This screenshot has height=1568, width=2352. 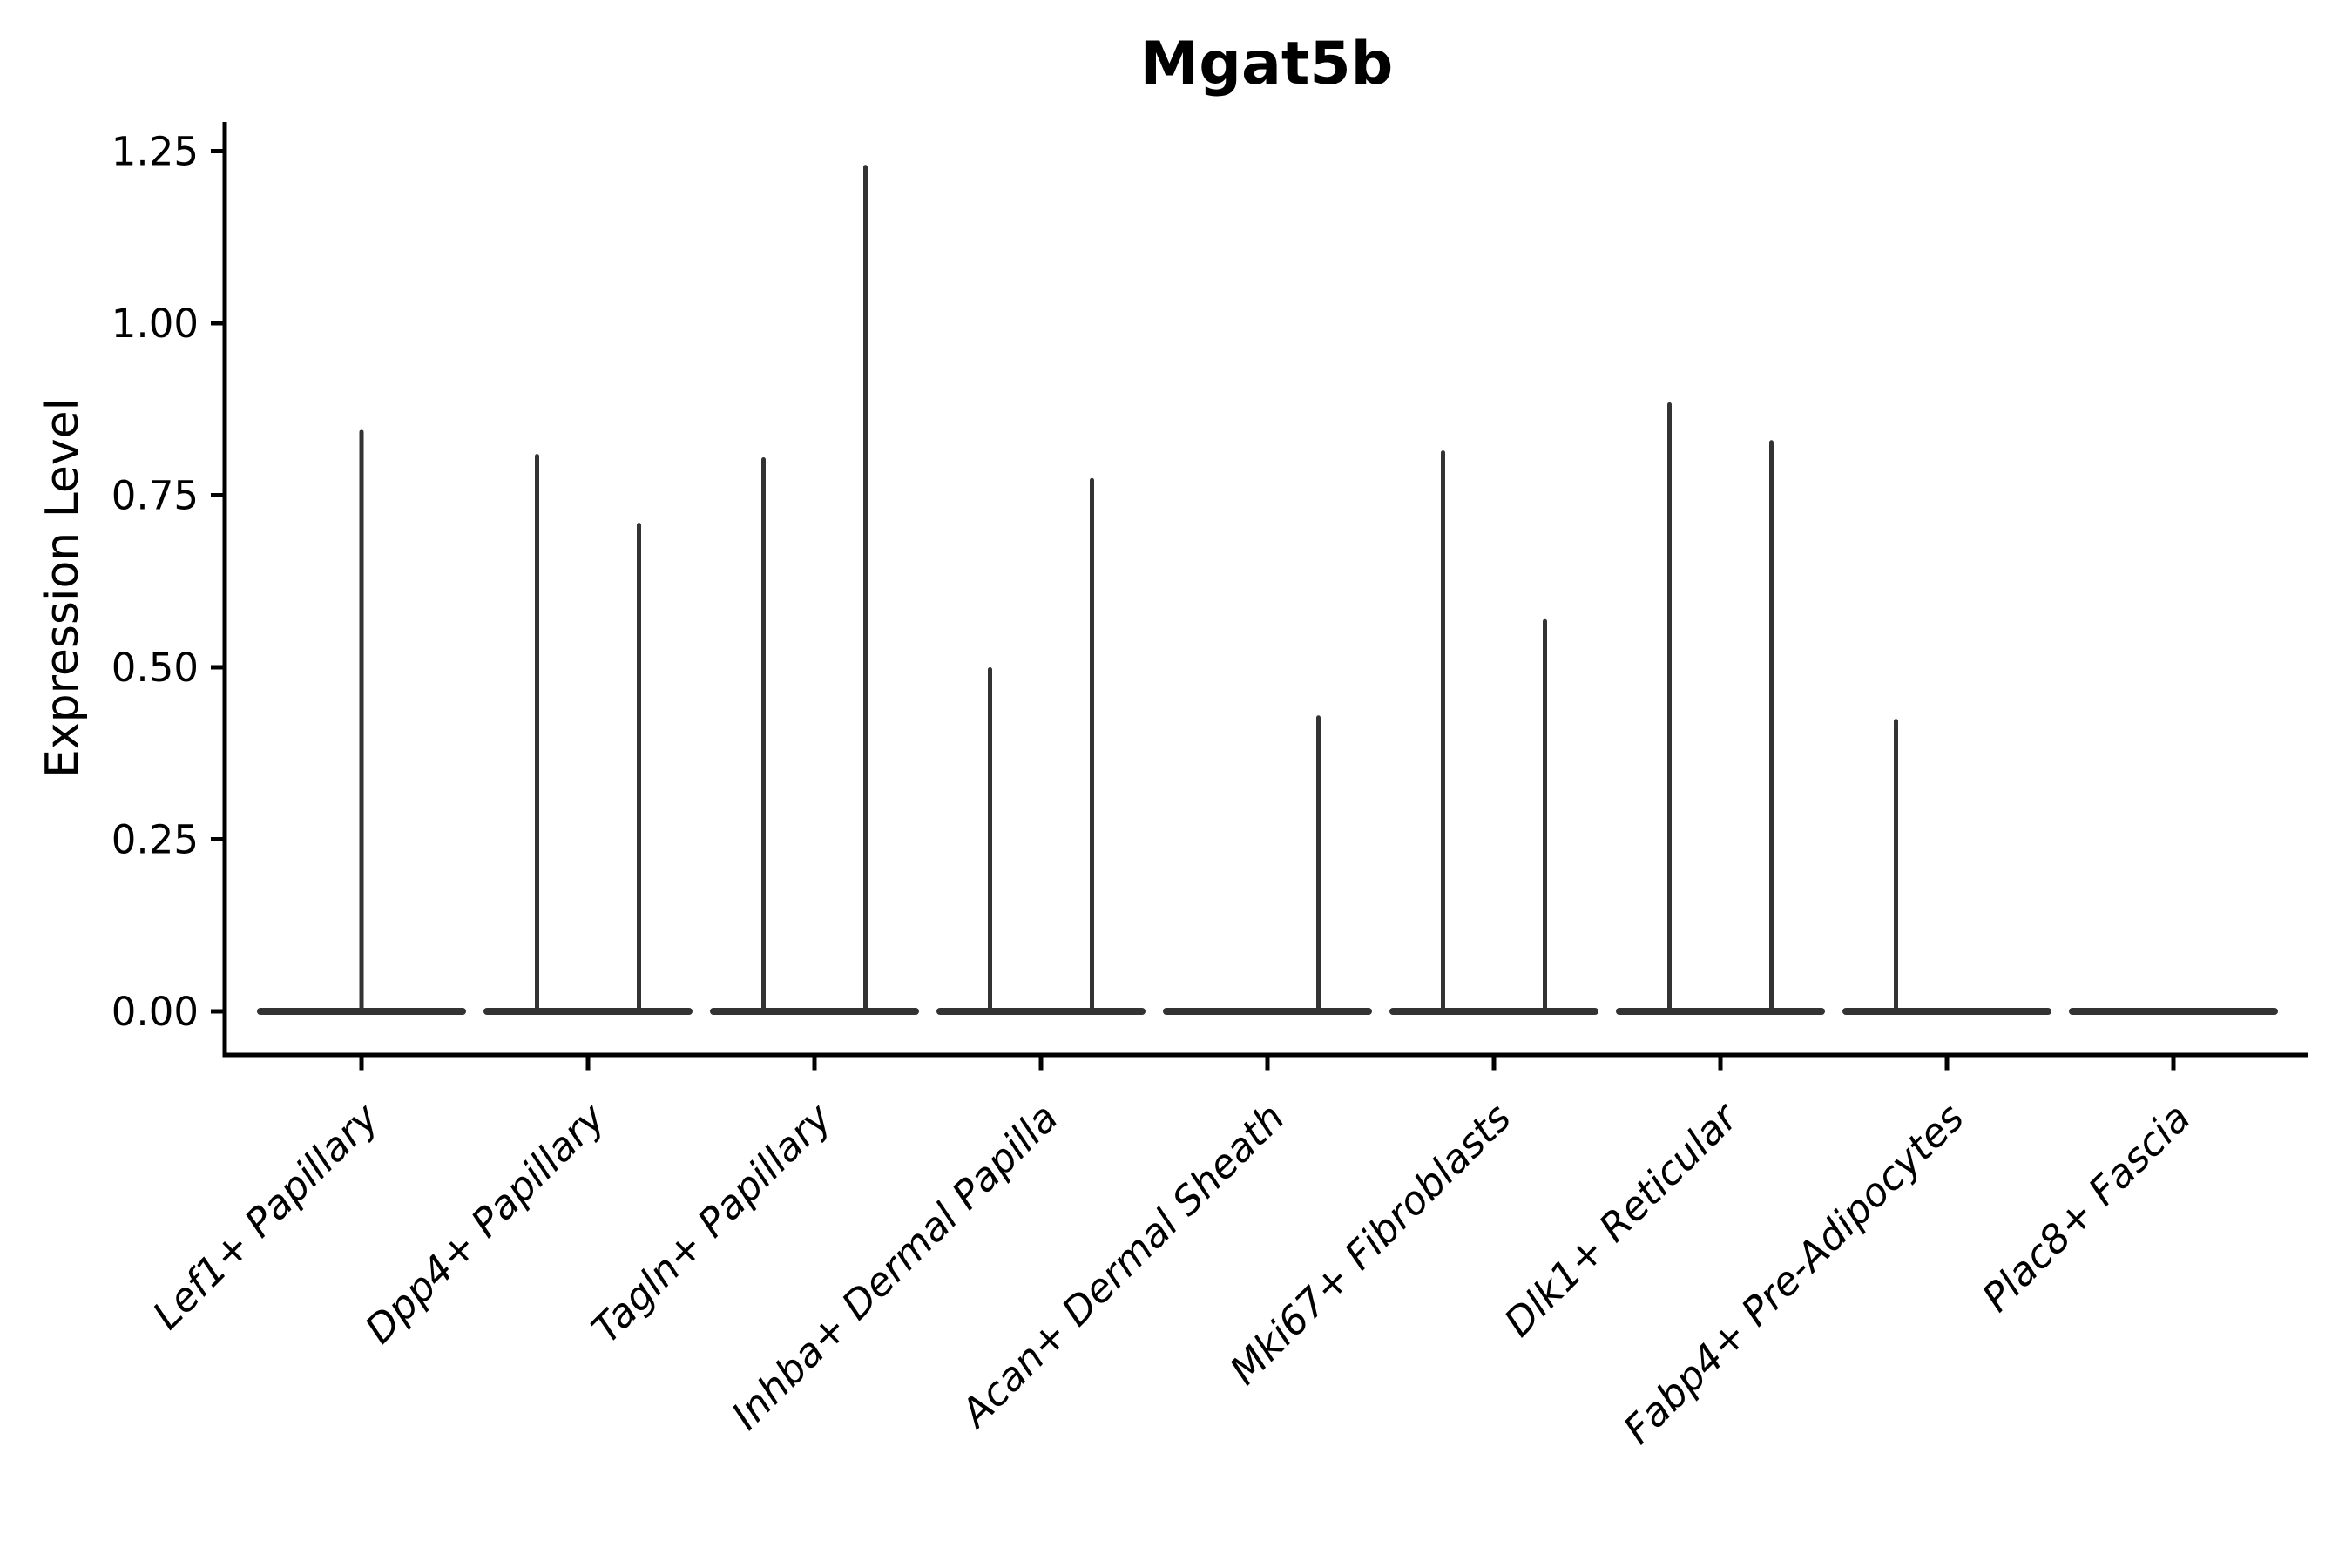 I want to click on y-axis-title: Expression Level, so click(x=63, y=588).